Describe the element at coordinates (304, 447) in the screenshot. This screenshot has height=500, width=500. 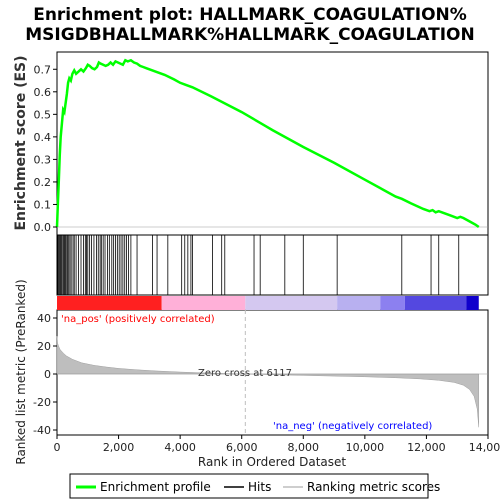
I see `x-tick-label-4: 8,000` at that location.